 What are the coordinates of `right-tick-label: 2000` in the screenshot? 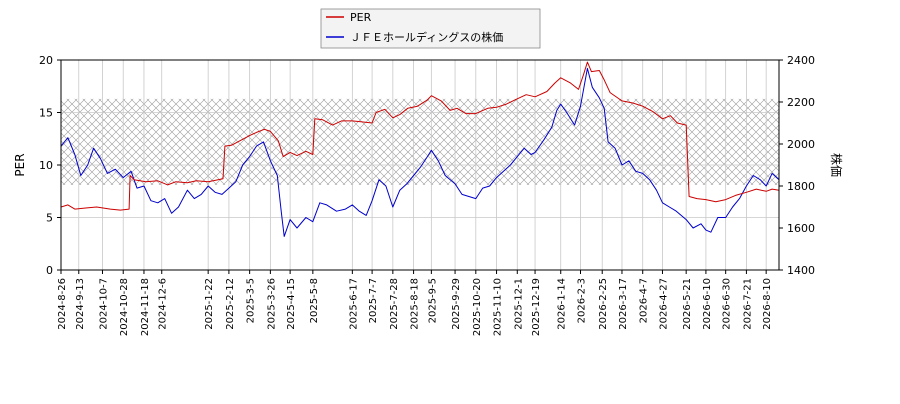 It's located at (801, 144).